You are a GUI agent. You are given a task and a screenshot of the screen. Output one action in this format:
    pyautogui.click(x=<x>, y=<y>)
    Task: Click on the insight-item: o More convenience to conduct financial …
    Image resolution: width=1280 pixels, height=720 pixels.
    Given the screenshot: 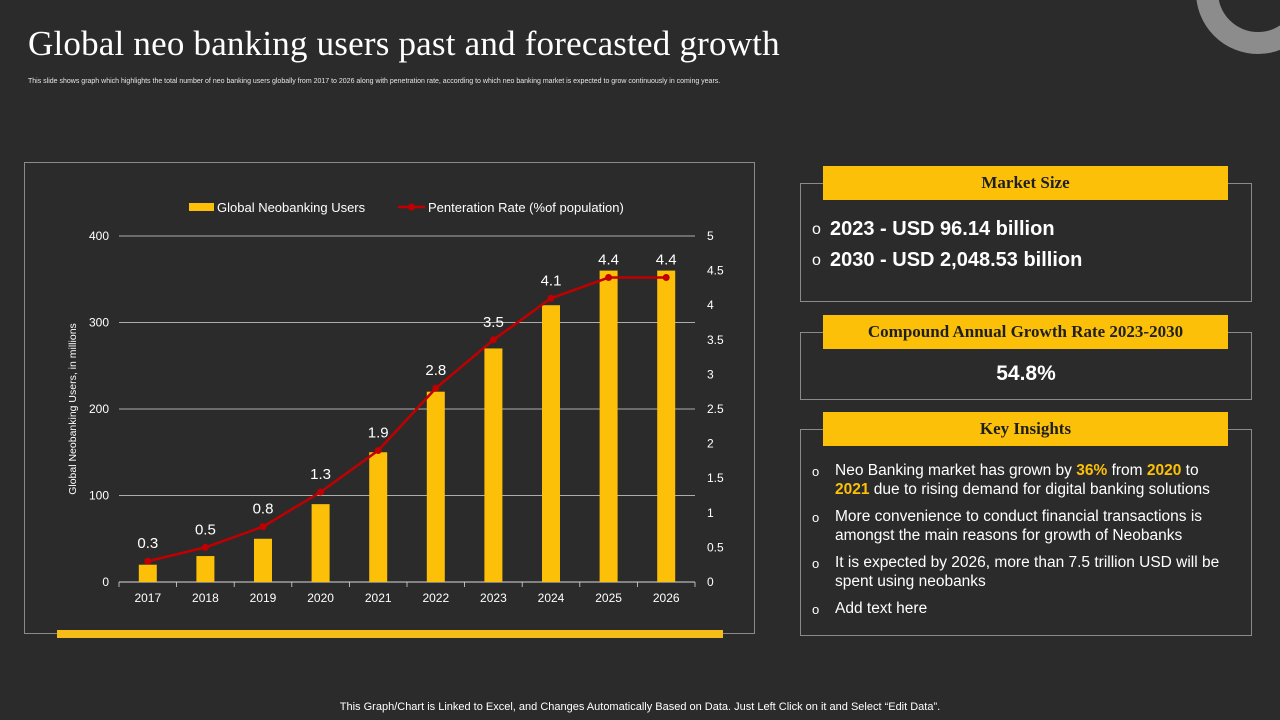 What is the action you would take?
    pyautogui.click(x=1022, y=526)
    